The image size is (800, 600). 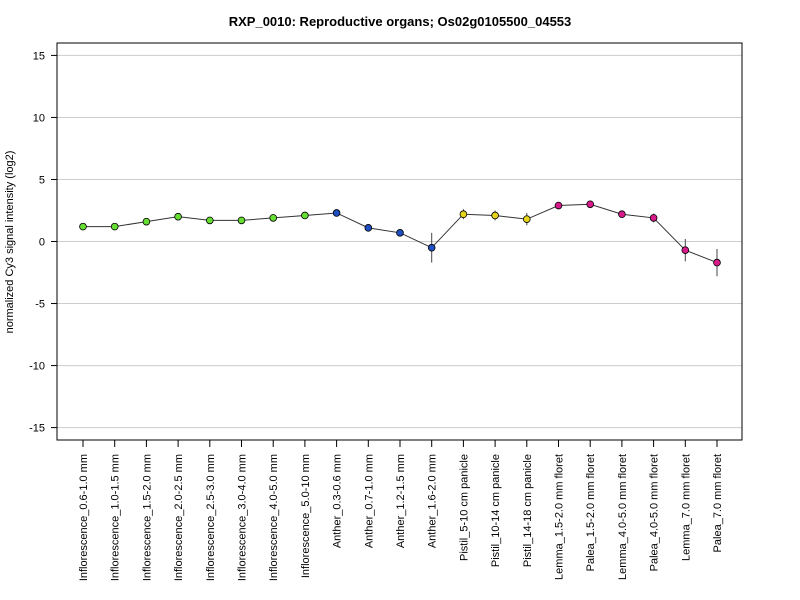 I want to click on x-tick-label: Anther_0.7-1.0 mm, so click(x=369, y=501).